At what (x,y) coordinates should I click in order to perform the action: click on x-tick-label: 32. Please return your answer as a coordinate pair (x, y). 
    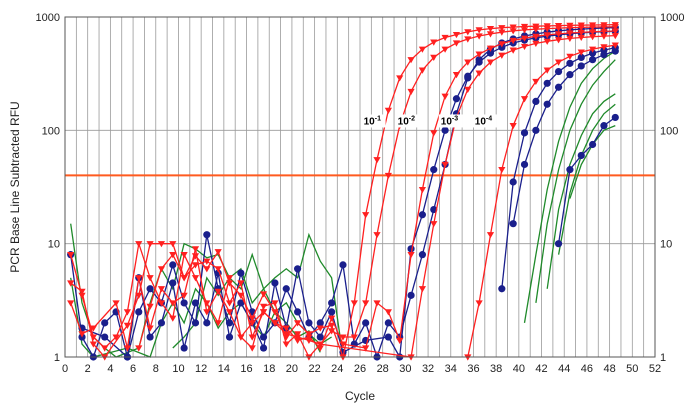
    Looking at the image, I should click on (428, 369).